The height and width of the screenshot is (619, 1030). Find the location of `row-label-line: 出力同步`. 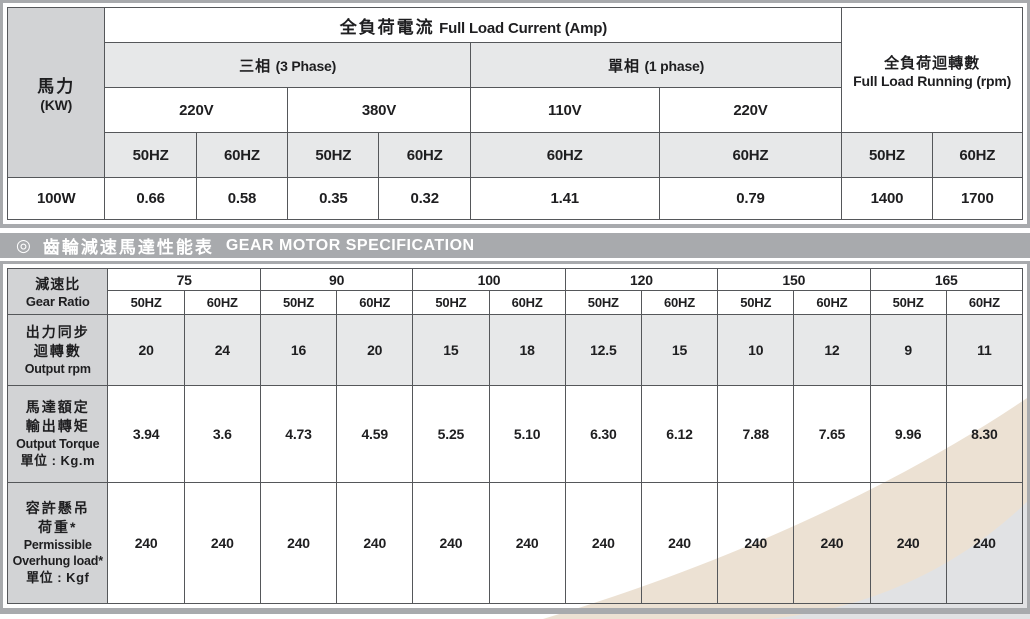

row-label-line: 出力同步 is located at coordinates (57, 331).